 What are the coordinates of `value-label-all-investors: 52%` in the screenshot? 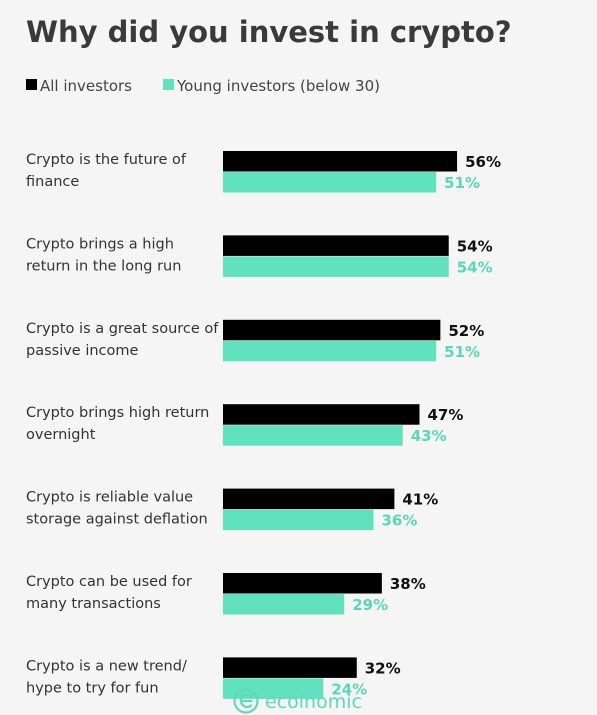 It's located at (466, 331).